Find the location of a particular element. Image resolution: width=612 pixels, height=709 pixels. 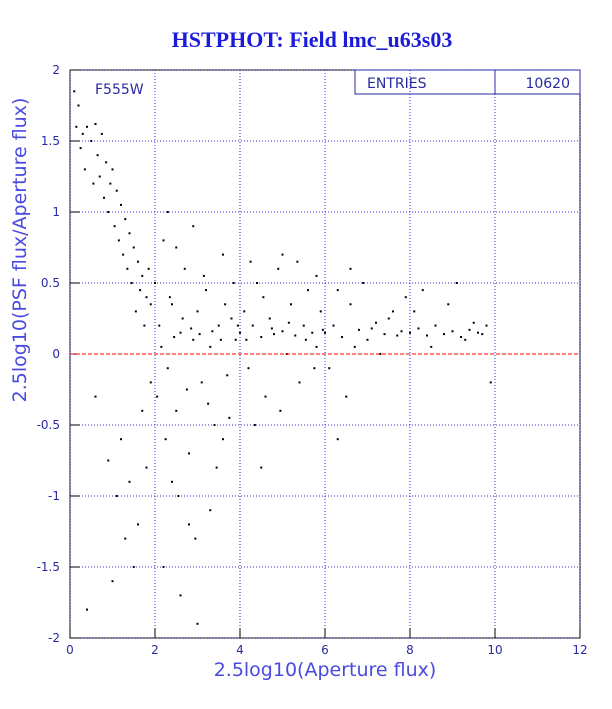

y-tick-label: 1.5 is located at coordinates (50, 141).